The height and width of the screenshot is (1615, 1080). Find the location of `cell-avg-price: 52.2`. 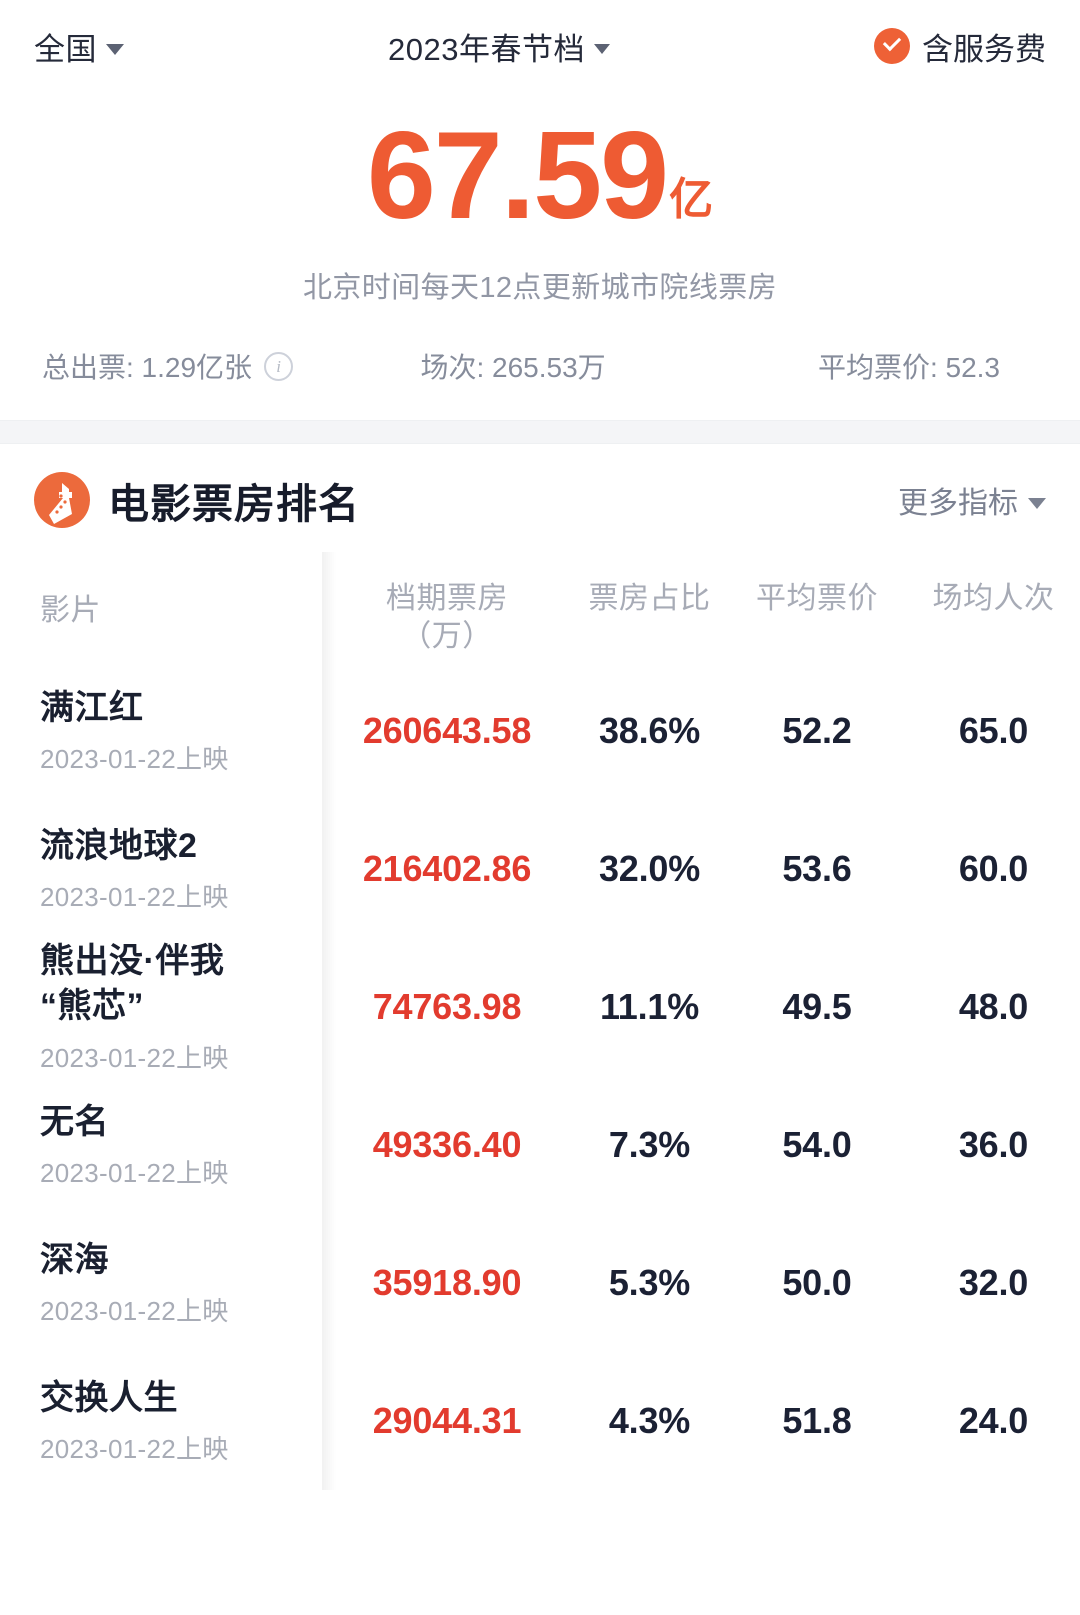

cell-avg-price: 52.2 is located at coordinates (817, 731).